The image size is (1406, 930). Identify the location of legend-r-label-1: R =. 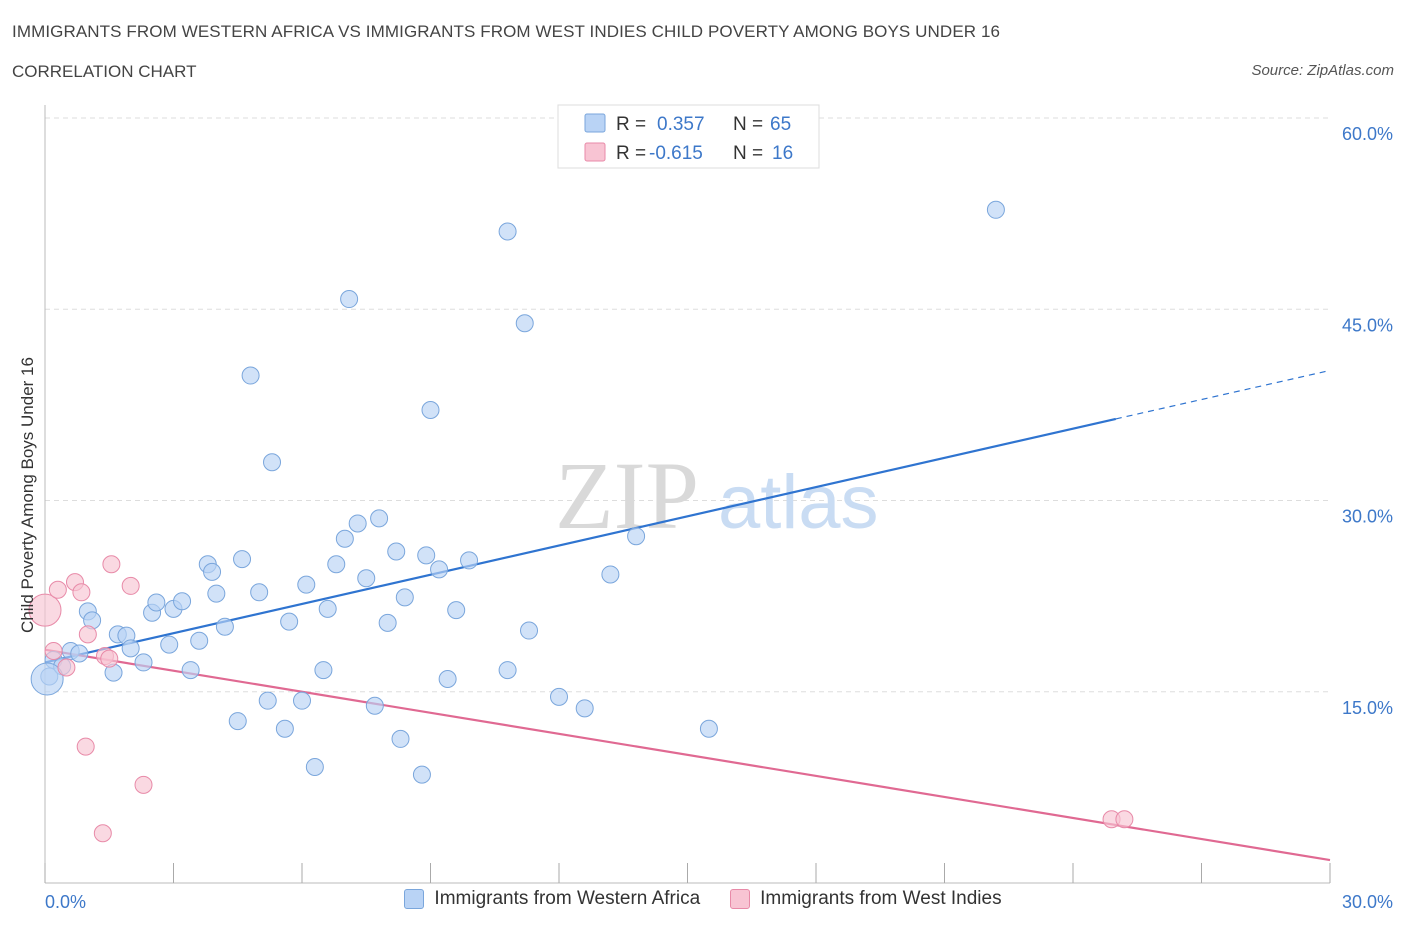
(631, 124).